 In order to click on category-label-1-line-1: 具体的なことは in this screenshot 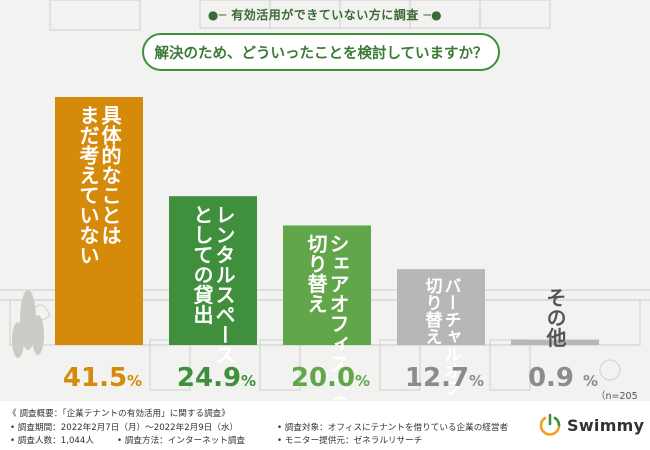, I will do `click(110, 175)`.